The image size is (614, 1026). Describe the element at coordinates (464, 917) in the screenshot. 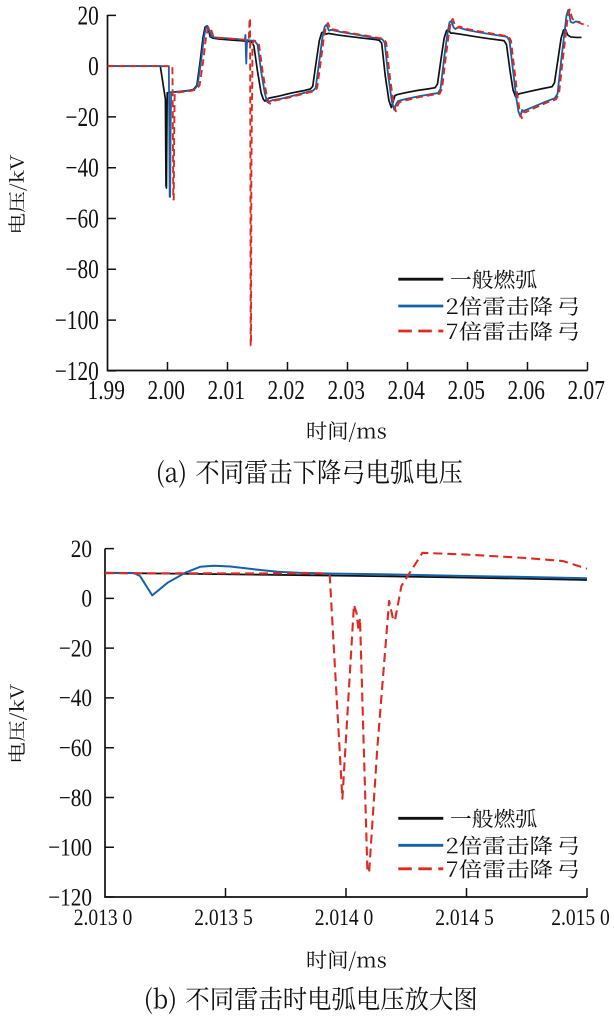

I see `svg-text: 2.014 5` at that location.